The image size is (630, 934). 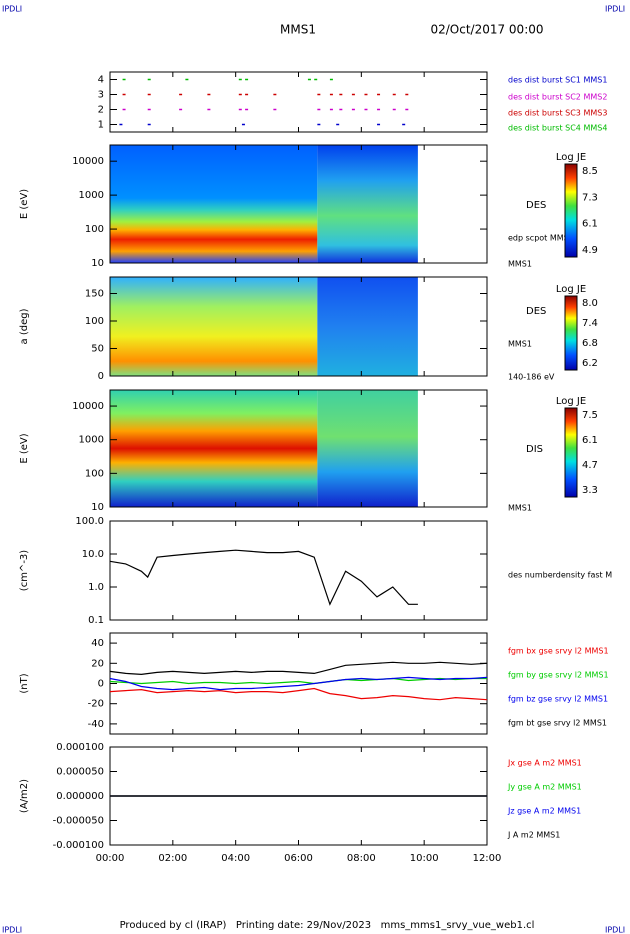 What do you see at coordinates (590, 490) in the screenshot?
I see `colorbar-tick-label: 3.3` at bounding box center [590, 490].